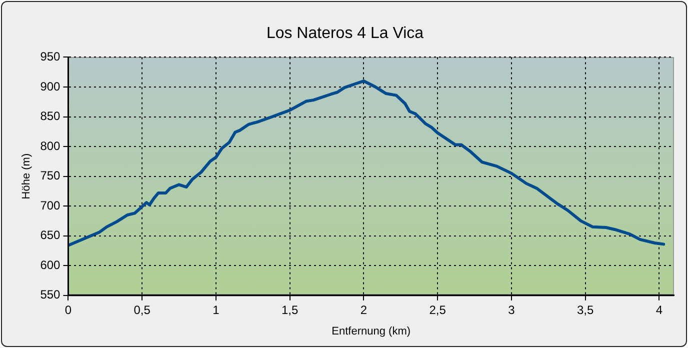  I want to click on y-tick-label: 750, so click(50, 175).